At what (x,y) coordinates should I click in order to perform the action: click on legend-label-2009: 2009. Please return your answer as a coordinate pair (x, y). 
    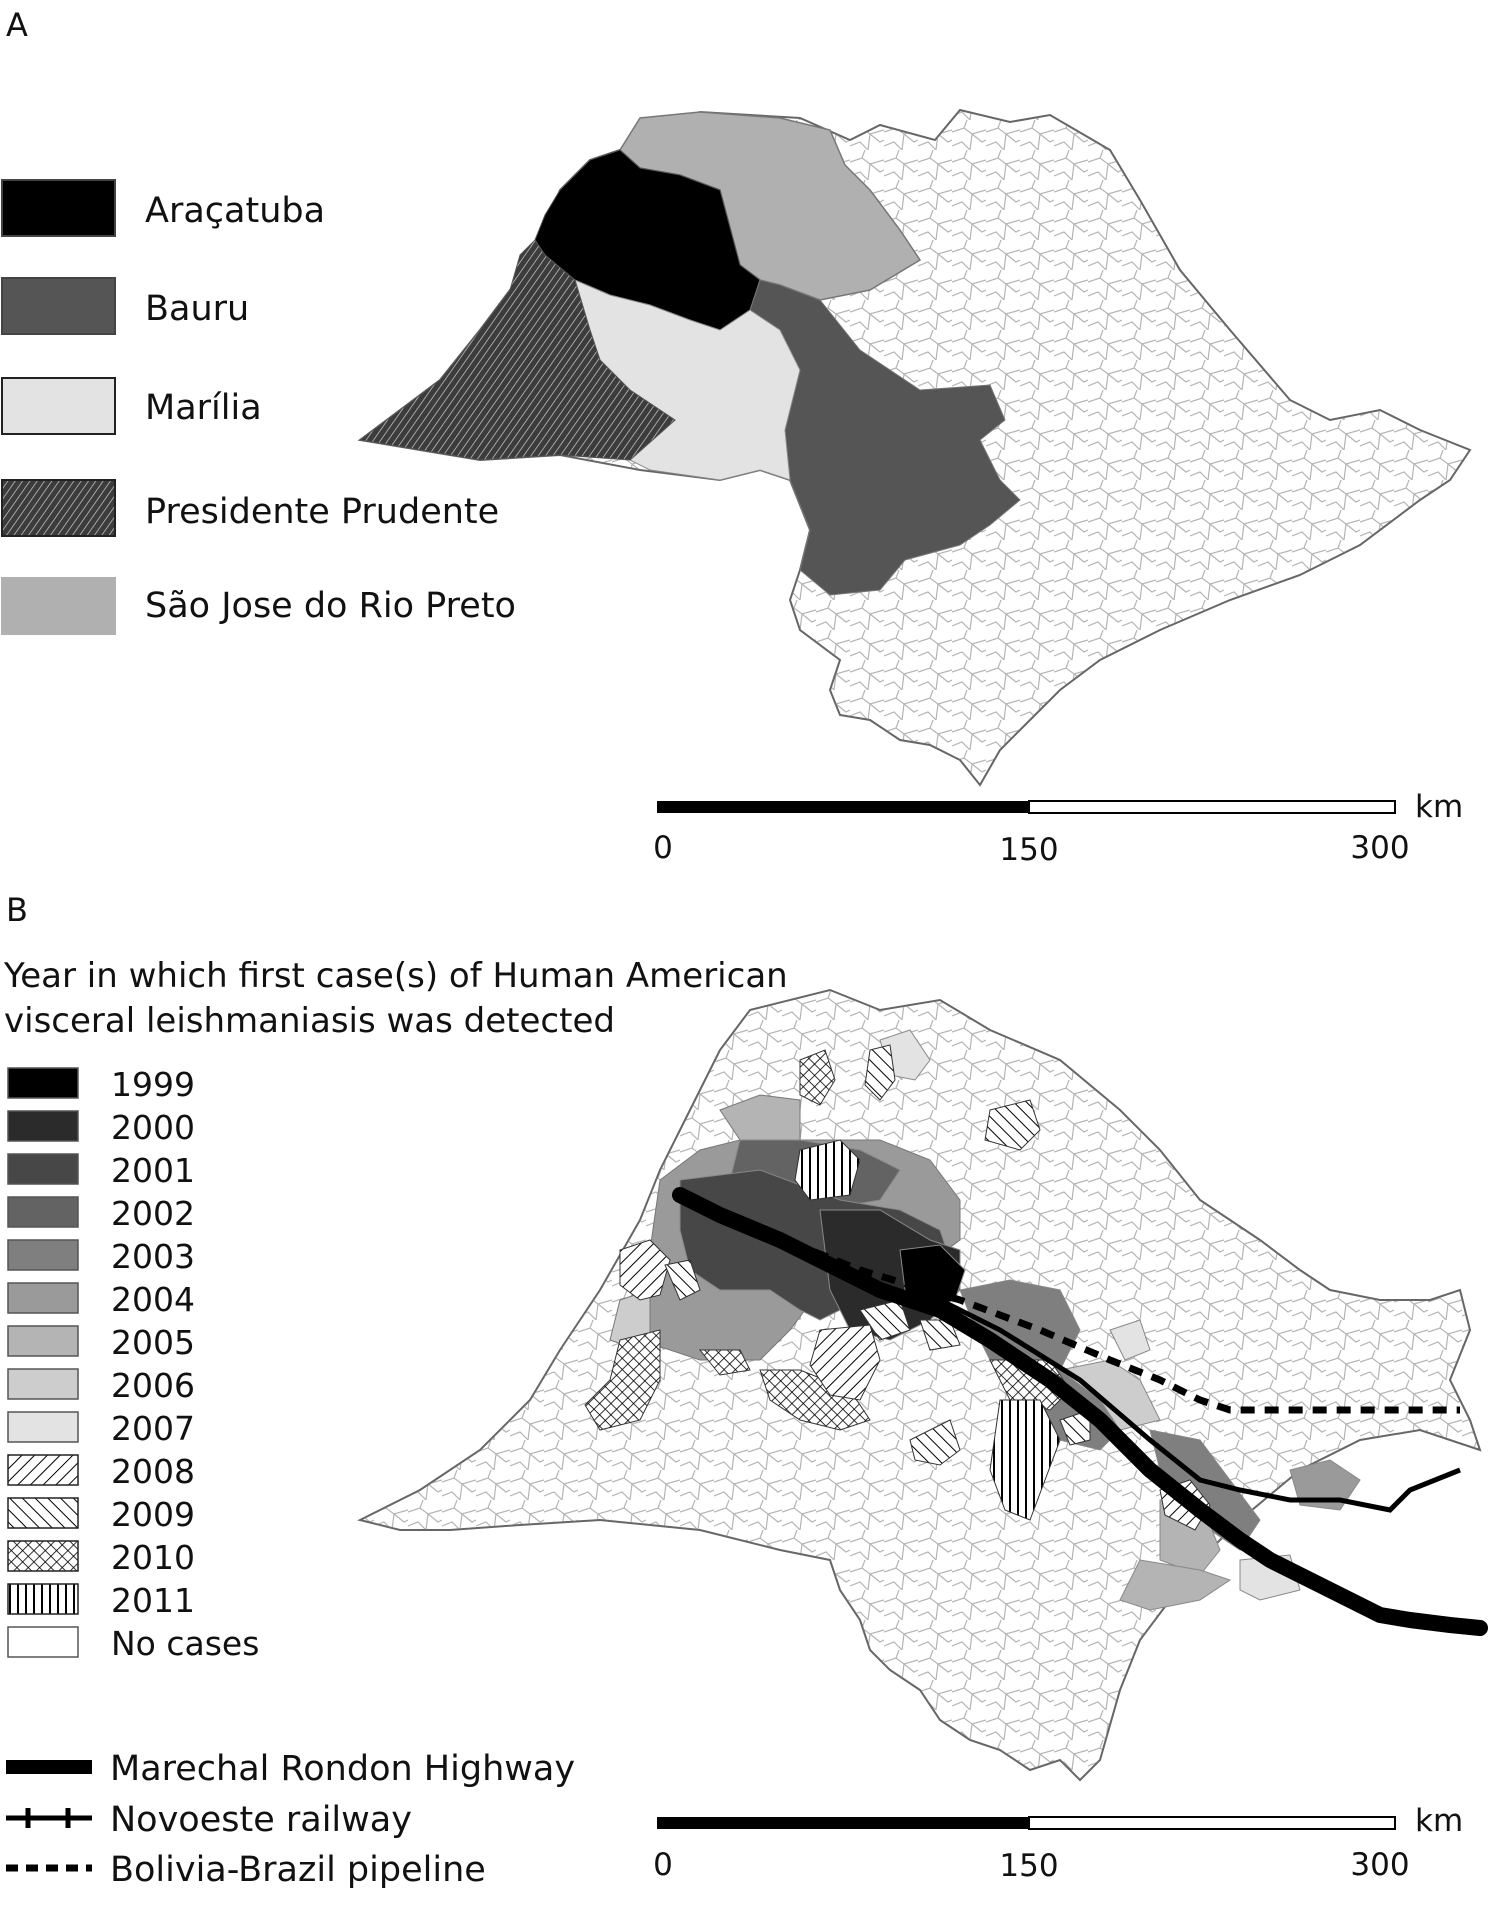
    Looking at the image, I should click on (153, 1514).